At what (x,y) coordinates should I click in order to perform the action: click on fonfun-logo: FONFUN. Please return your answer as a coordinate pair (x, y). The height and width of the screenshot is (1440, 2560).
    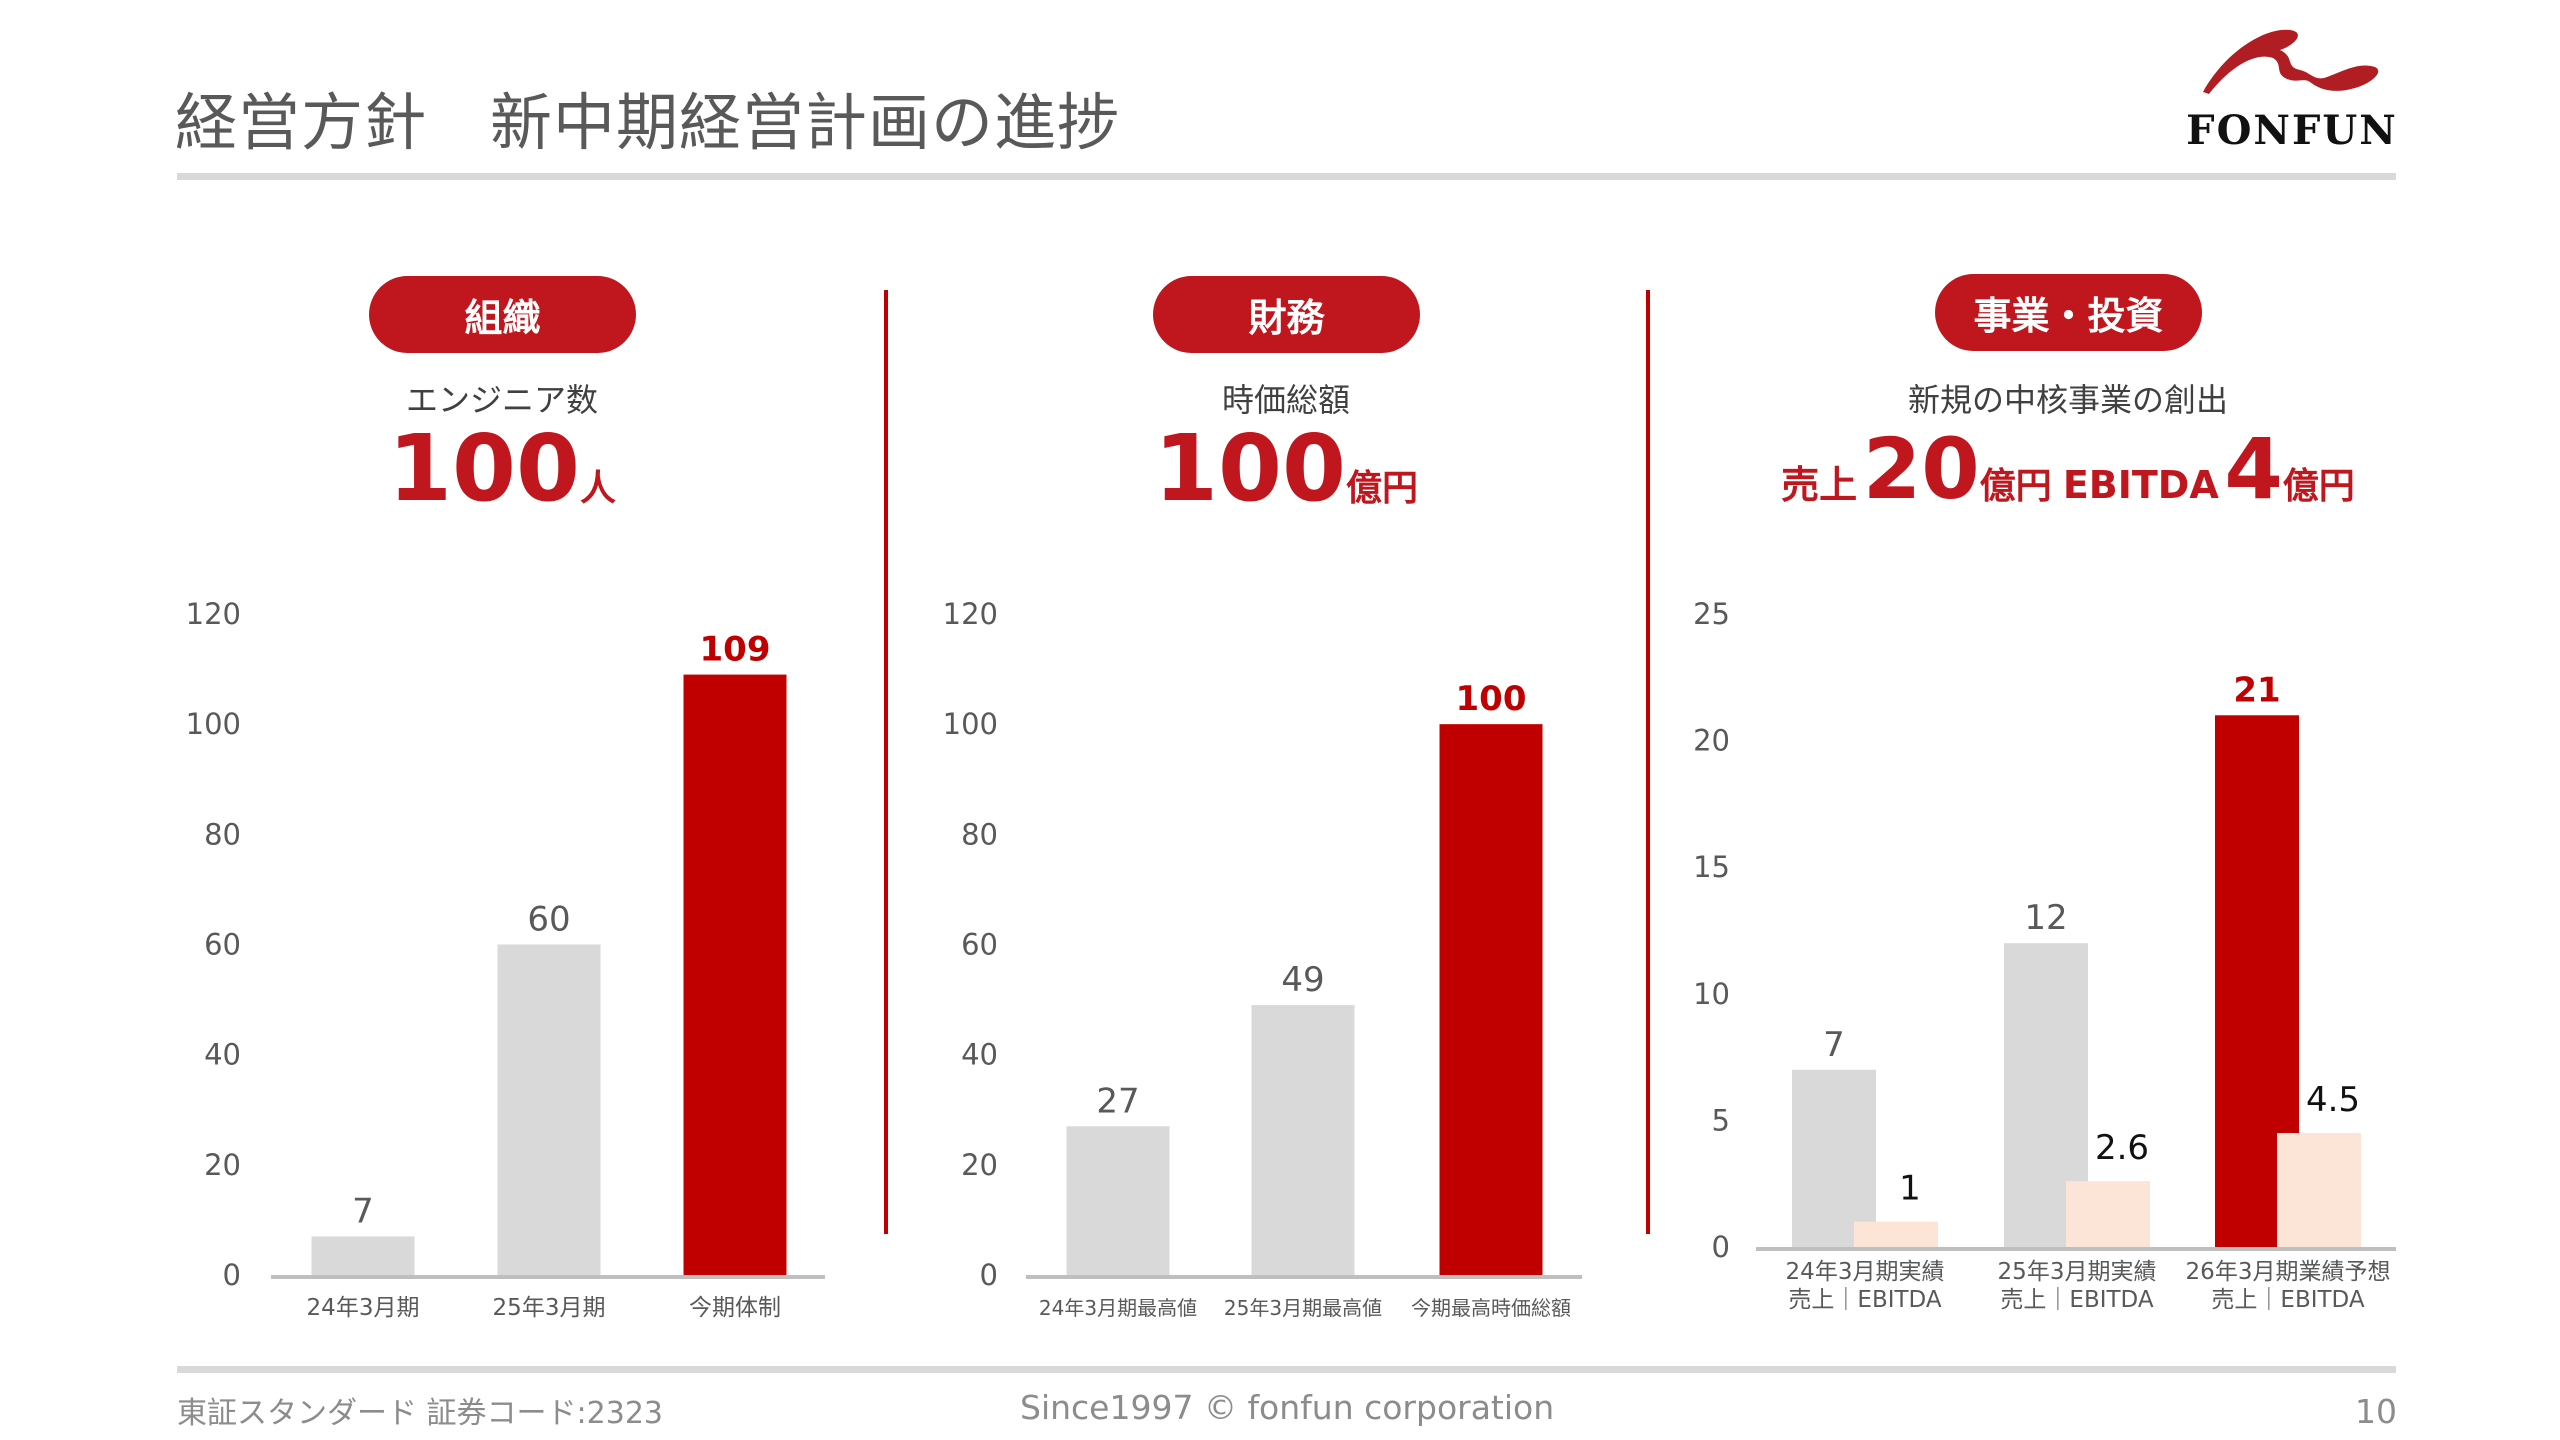
    Looking at the image, I should click on (2292, 89).